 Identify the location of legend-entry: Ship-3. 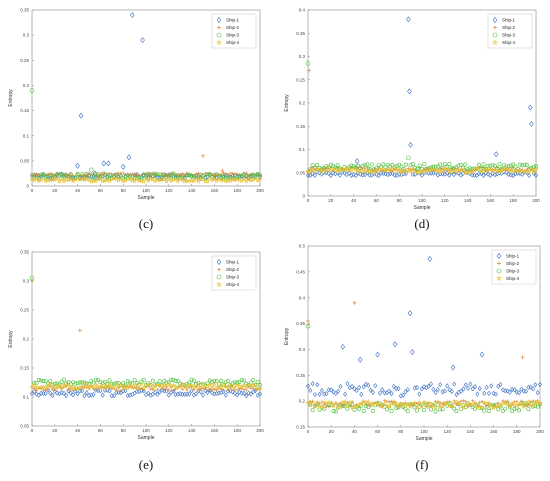
(233, 277).